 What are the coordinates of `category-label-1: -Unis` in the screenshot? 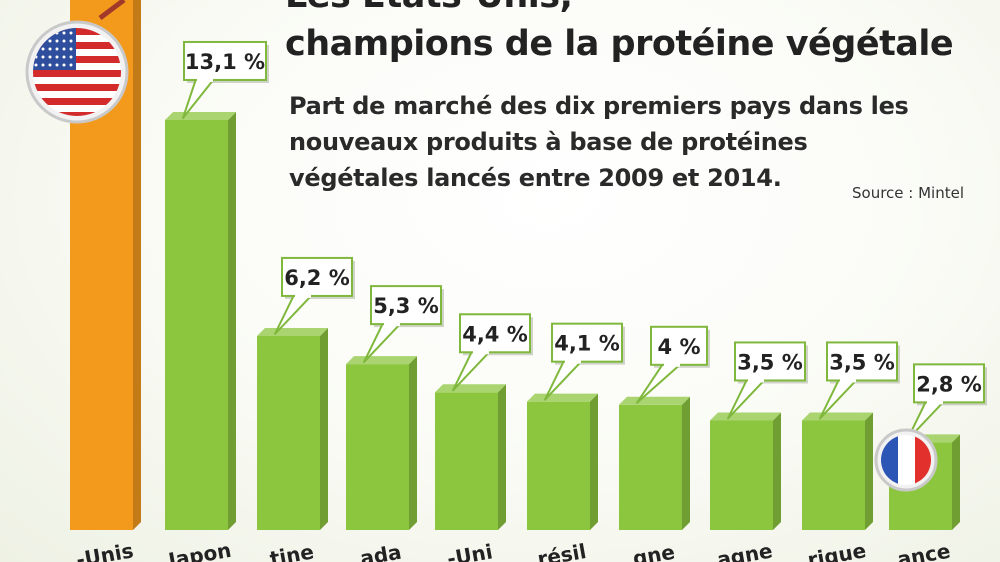 It's located at (104, 550).